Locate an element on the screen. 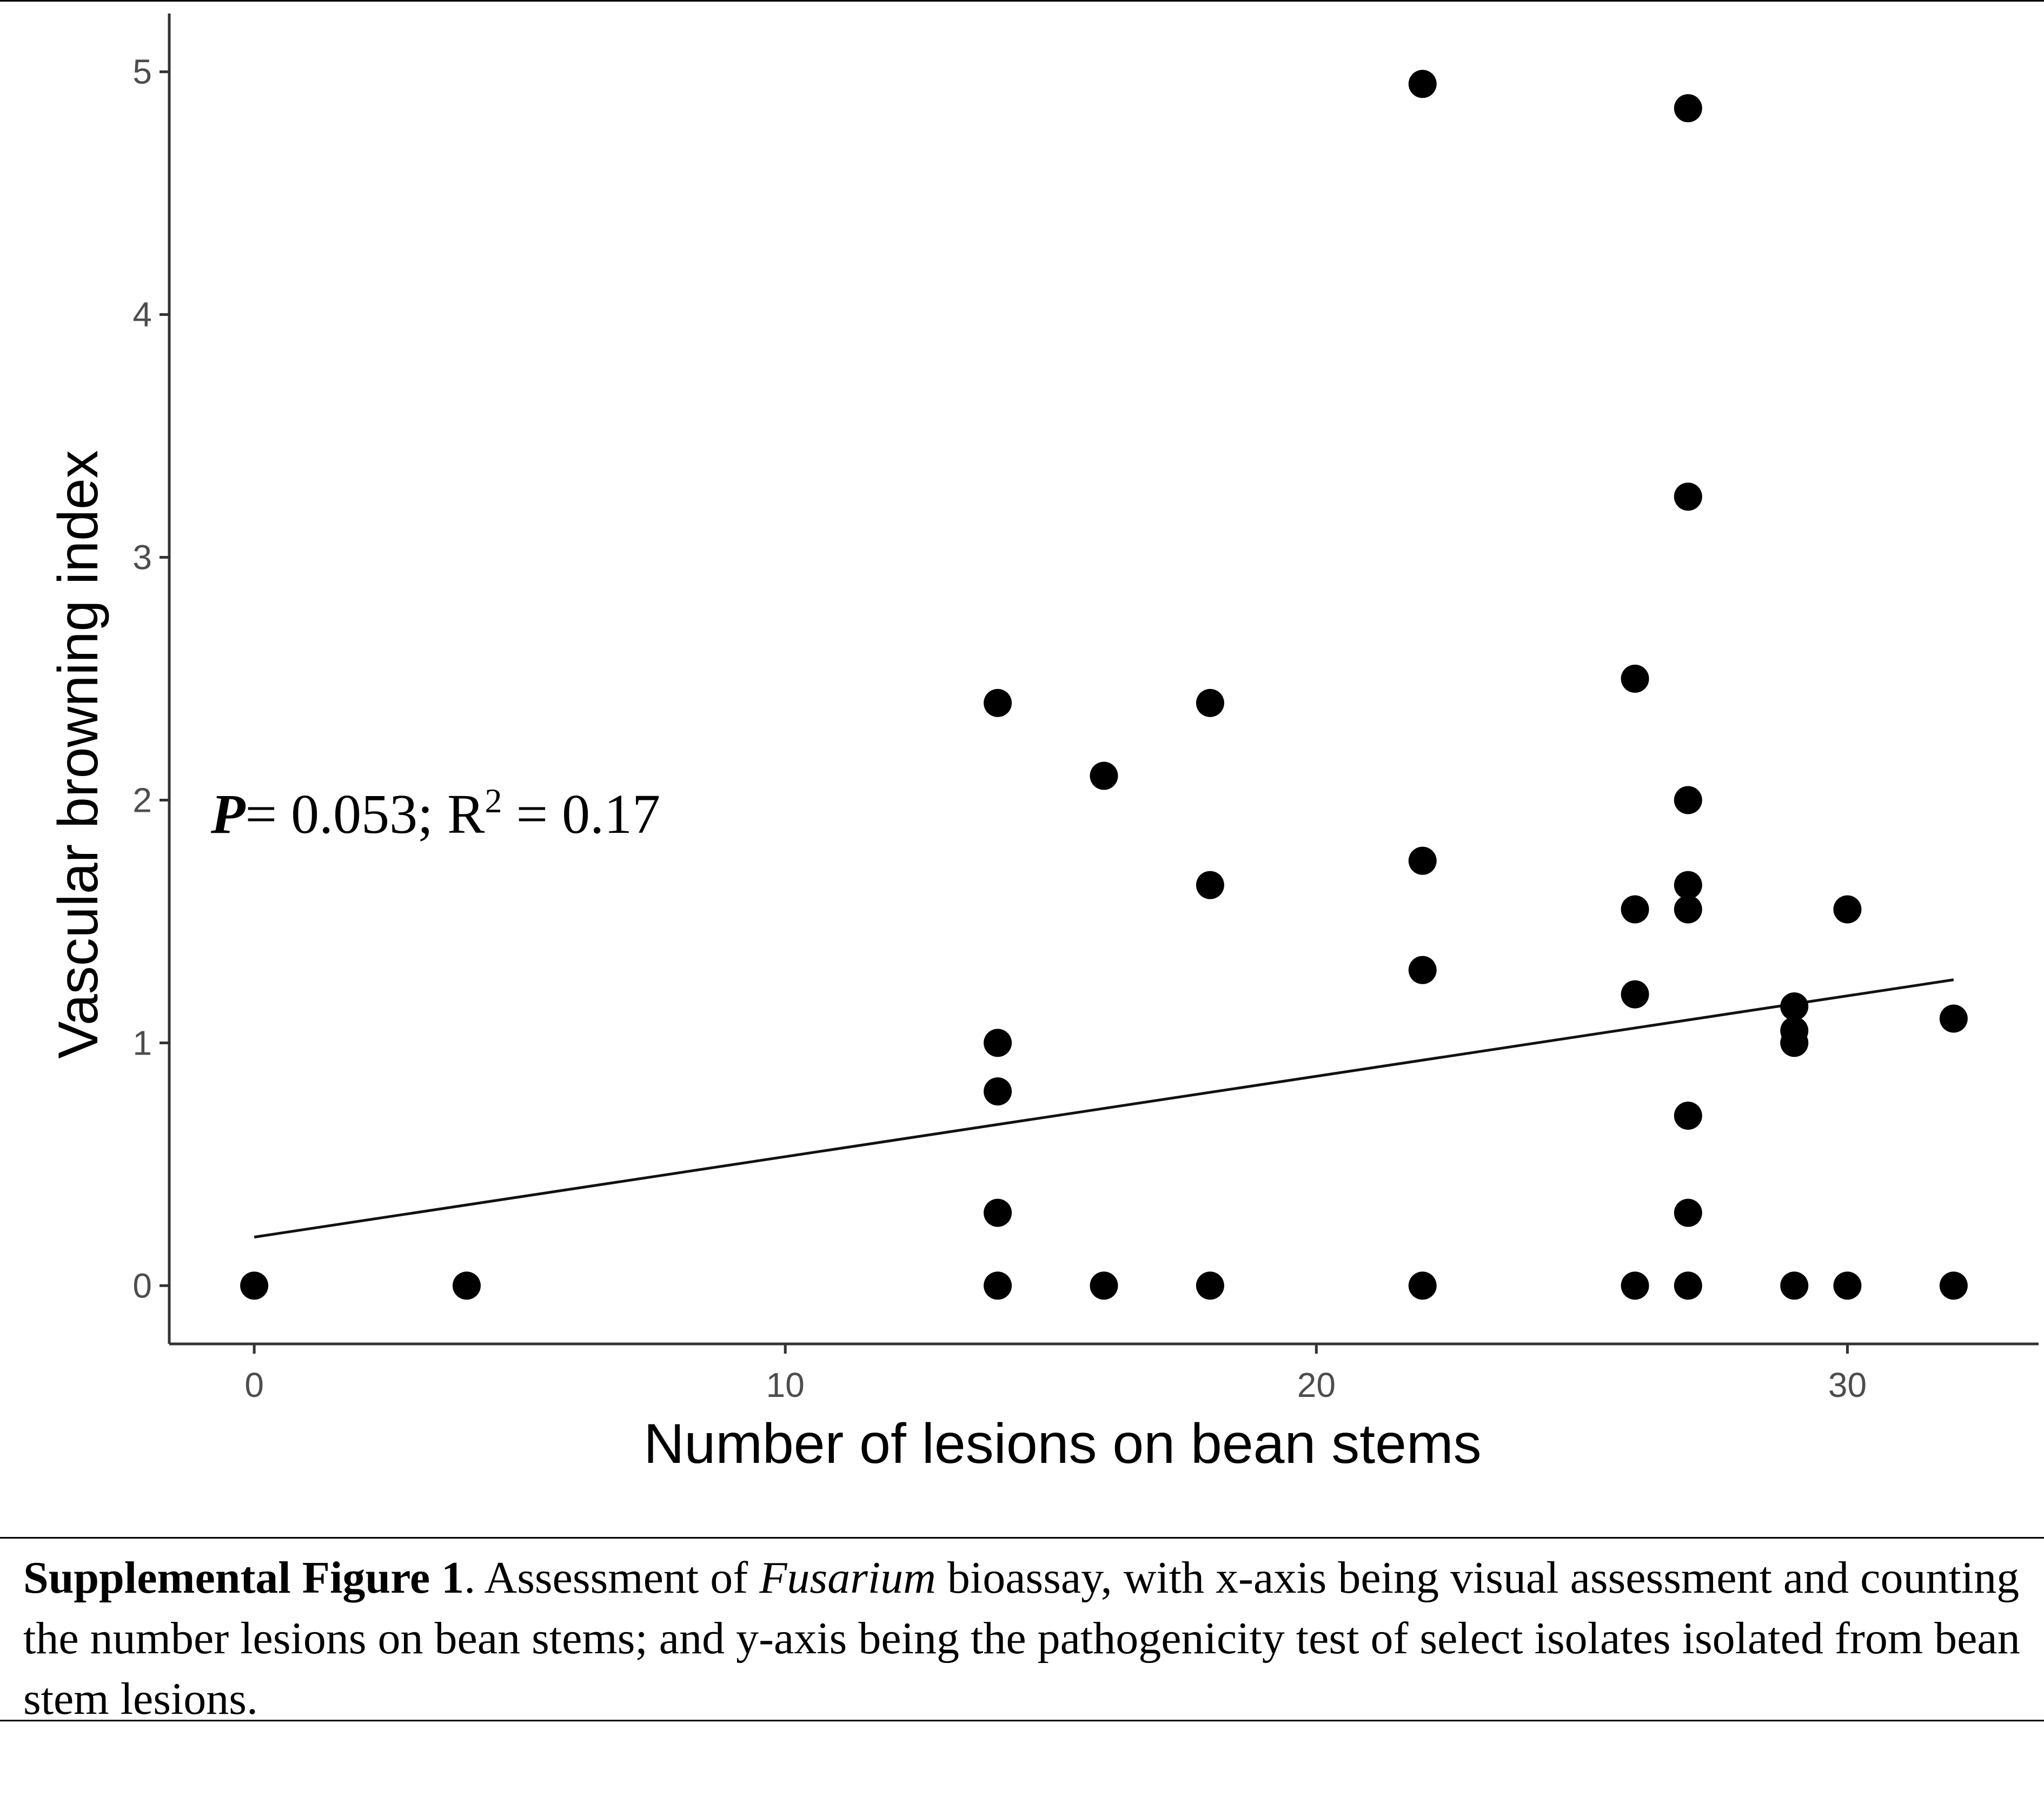 The image size is (2044, 1809). r2-value-text: = 0.17 is located at coordinates (581, 814).